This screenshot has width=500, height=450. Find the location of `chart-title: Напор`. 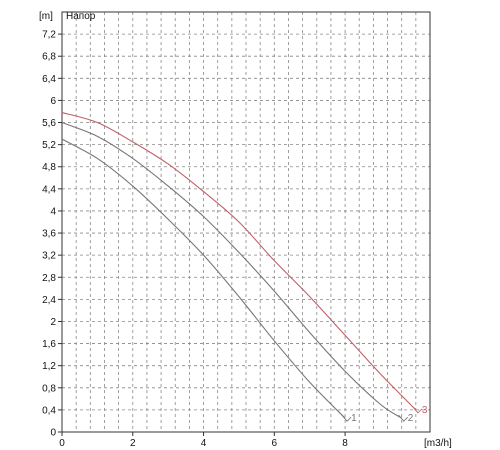

chart-title: Напор is located at coordinates (81, 16).